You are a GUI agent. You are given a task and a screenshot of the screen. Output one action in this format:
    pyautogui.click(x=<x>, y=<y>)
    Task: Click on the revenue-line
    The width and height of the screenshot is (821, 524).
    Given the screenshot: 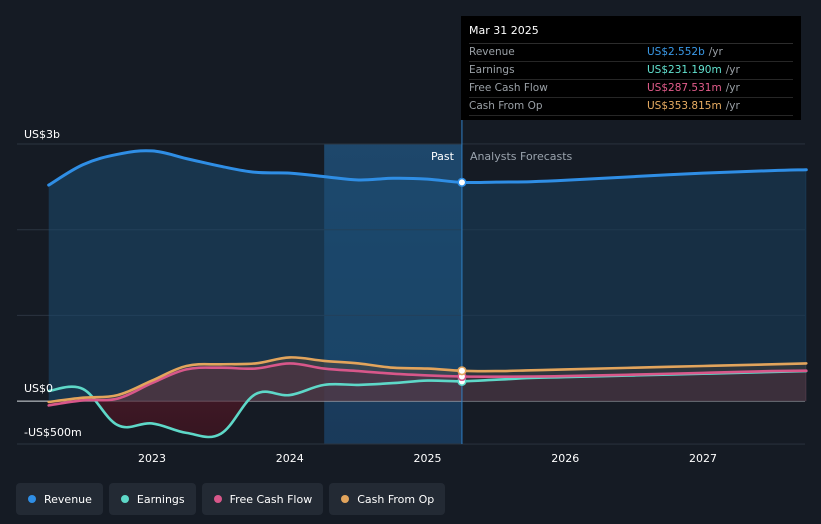 What is the action you would take?
    pyautogui.click(x=427, y=168)
    